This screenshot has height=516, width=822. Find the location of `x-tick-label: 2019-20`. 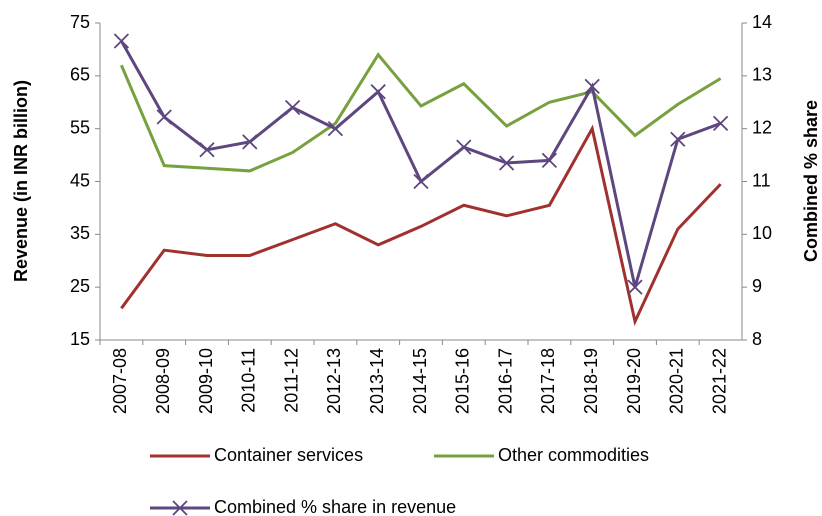

x-tick-label: 2019-20 is located at coordinates (634, 381).